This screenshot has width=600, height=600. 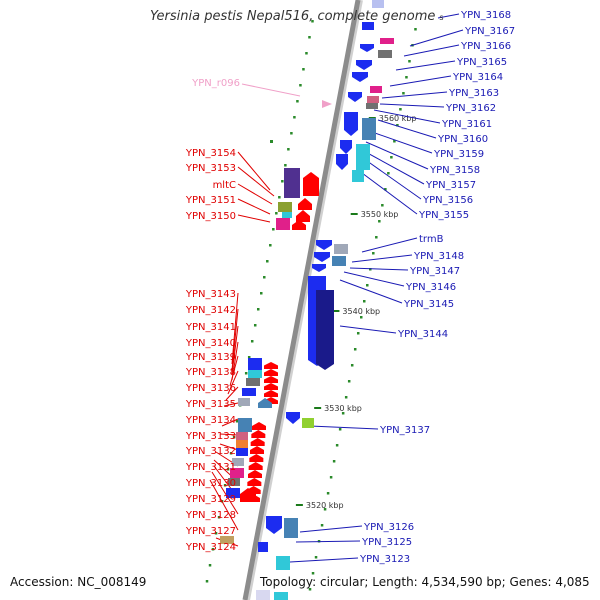 I want to click on tick-label: 3520 kbp, so click(x=325, y=505).